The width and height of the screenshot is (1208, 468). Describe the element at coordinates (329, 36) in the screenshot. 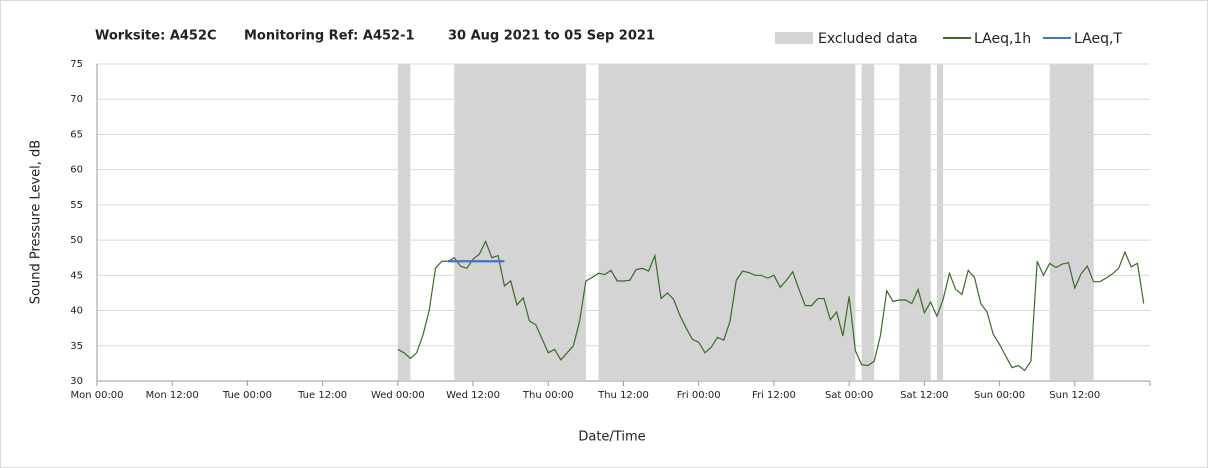

I see `title-monitoring-ref: Monitoring Ref: A452-1` at that location.